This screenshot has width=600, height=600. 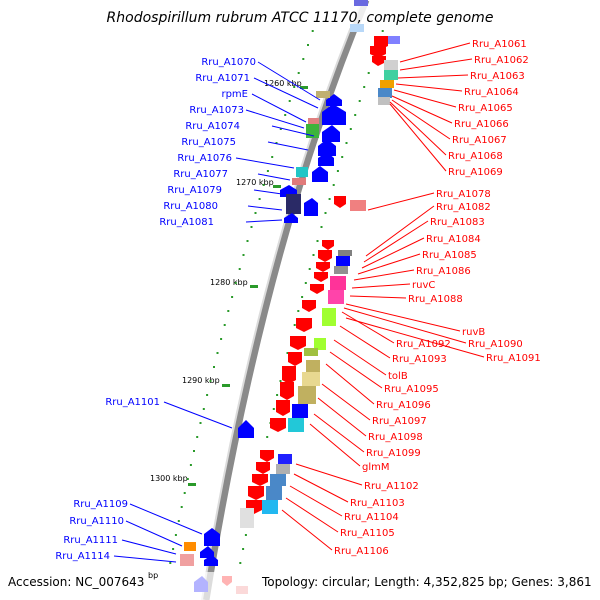 I want to click on gene-label: Rru_A1095, so click(x=411, y=389).